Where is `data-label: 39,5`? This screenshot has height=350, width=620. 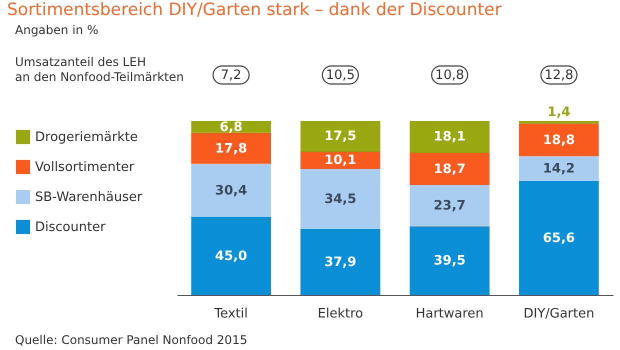 data-label: 39,5 is located at coordinates (450, 261).